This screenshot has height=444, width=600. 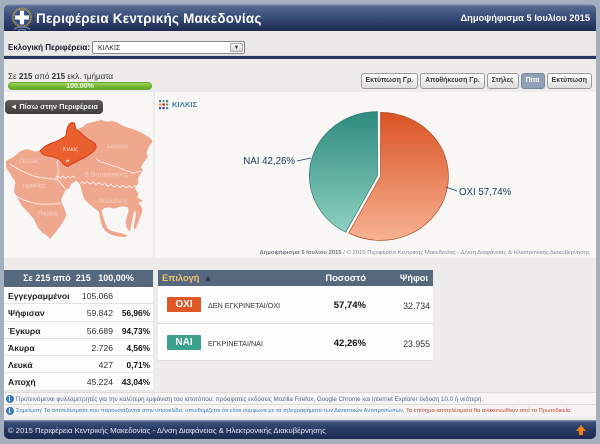 I want to click on svg-text: Πέλλας, so click(x=29, y=161).